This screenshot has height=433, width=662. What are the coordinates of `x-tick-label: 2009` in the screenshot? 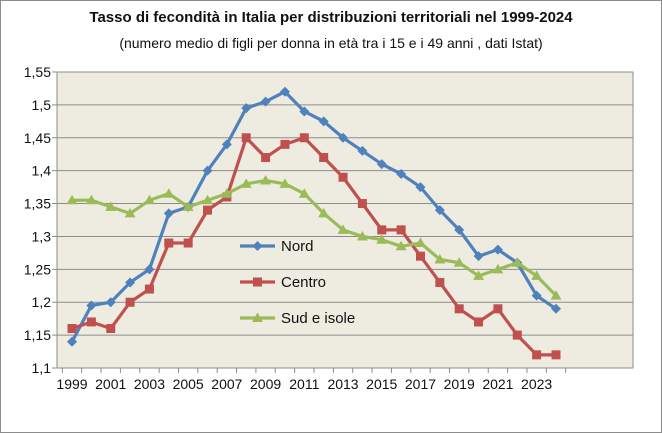 It's located at (265, 384).